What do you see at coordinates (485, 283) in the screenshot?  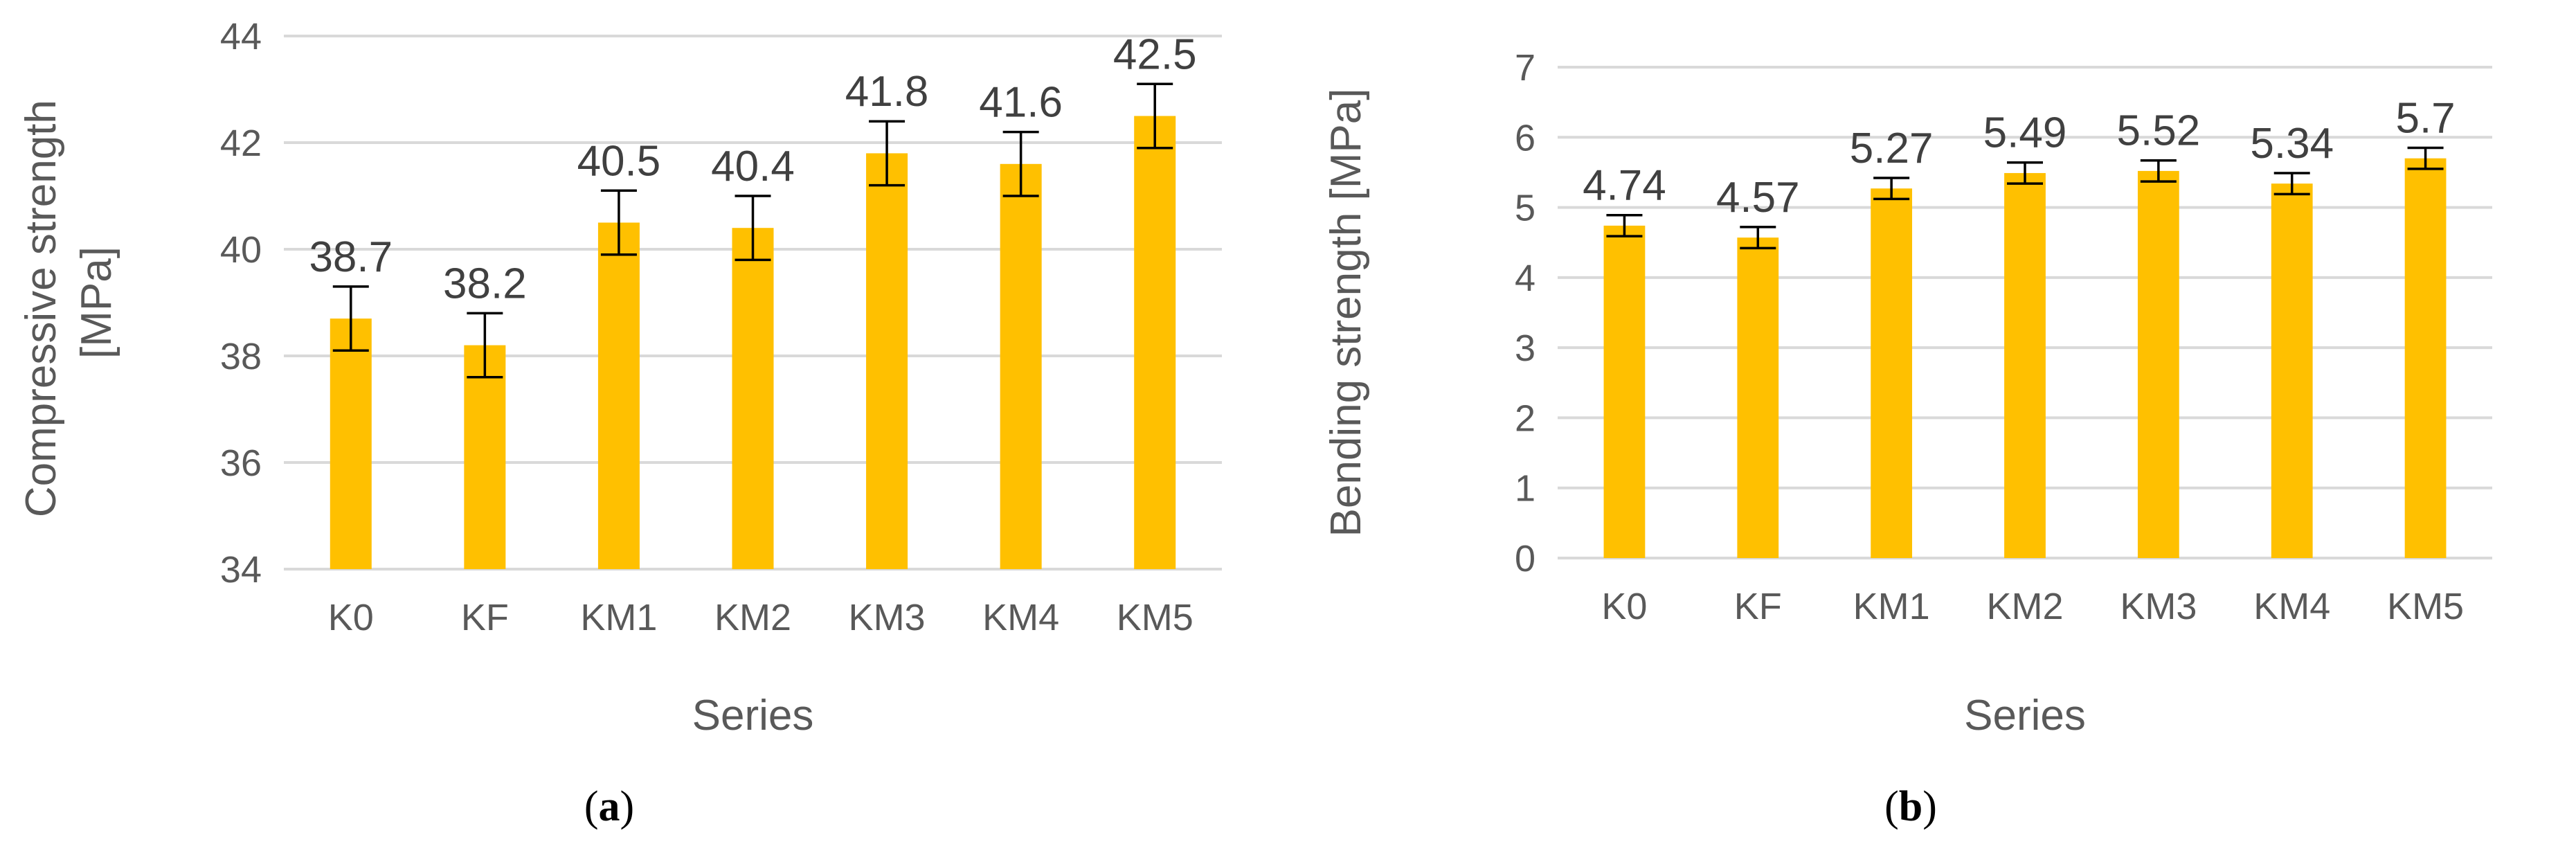 I see `data-label-kf: 38.2` at bounding box center [485, 283].